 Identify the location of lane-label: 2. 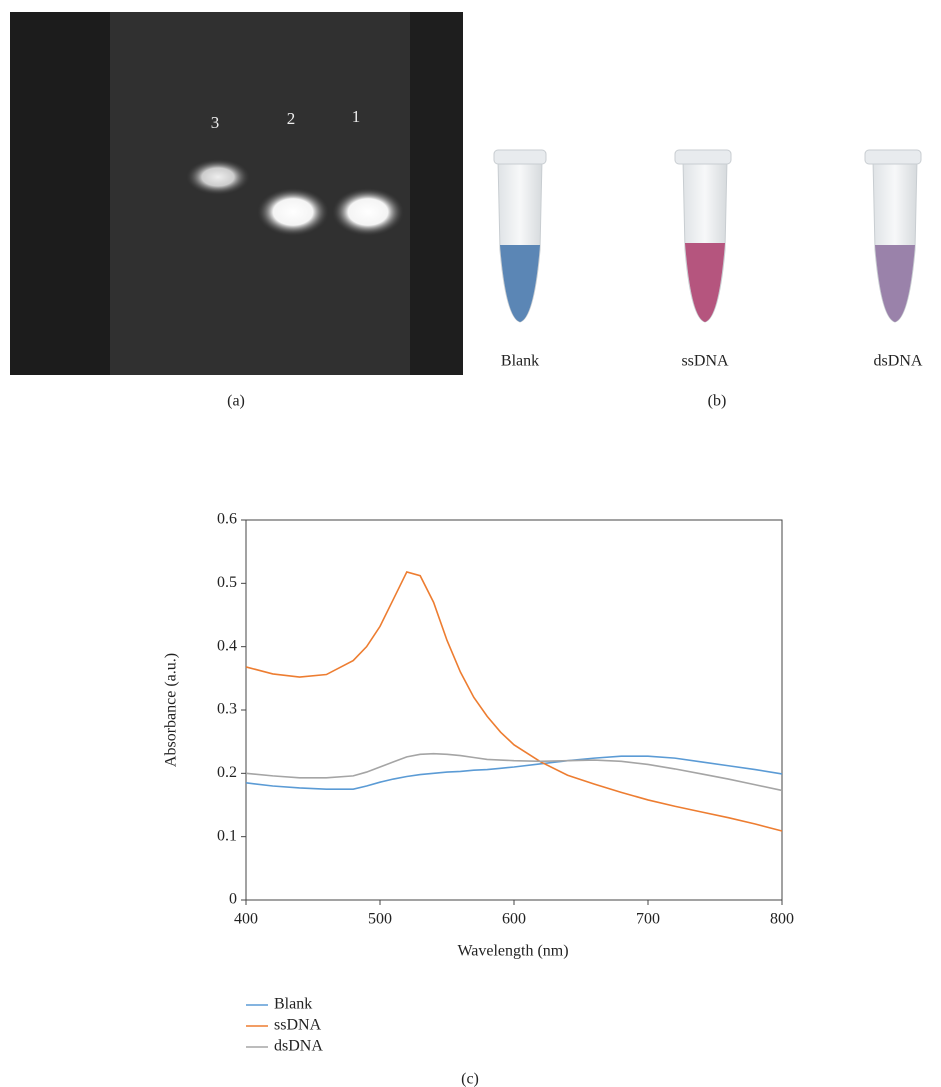
(291, 118).